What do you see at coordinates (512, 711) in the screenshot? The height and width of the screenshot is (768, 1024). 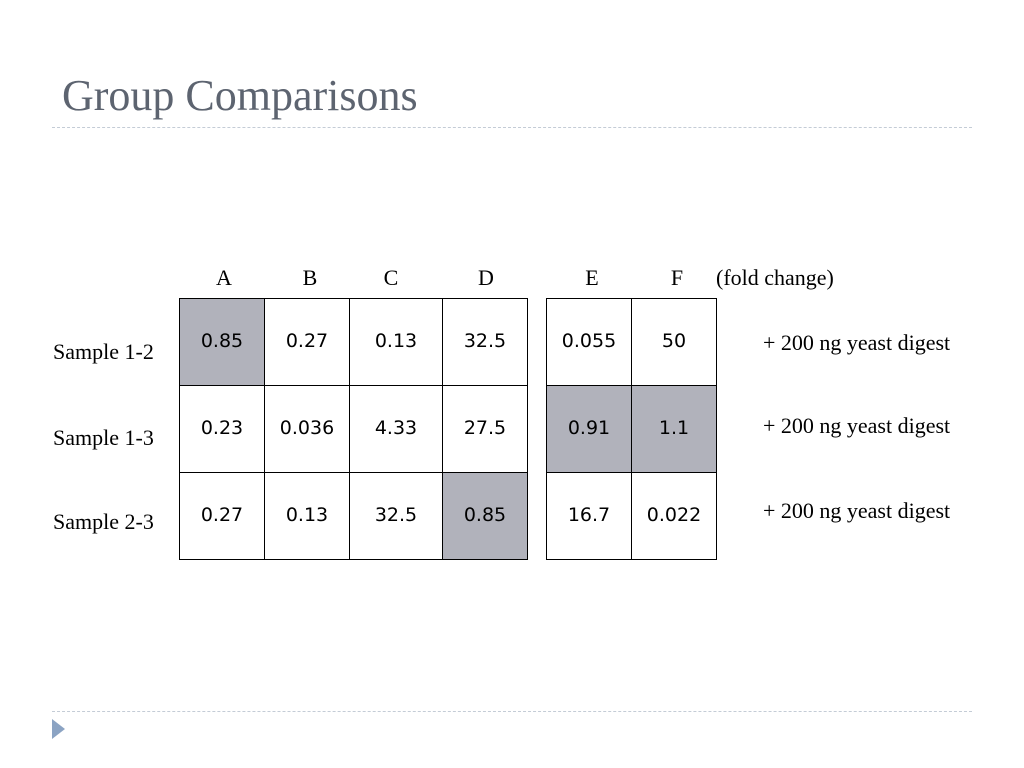 I see `footer-divider` at bounding box center [512, 711].